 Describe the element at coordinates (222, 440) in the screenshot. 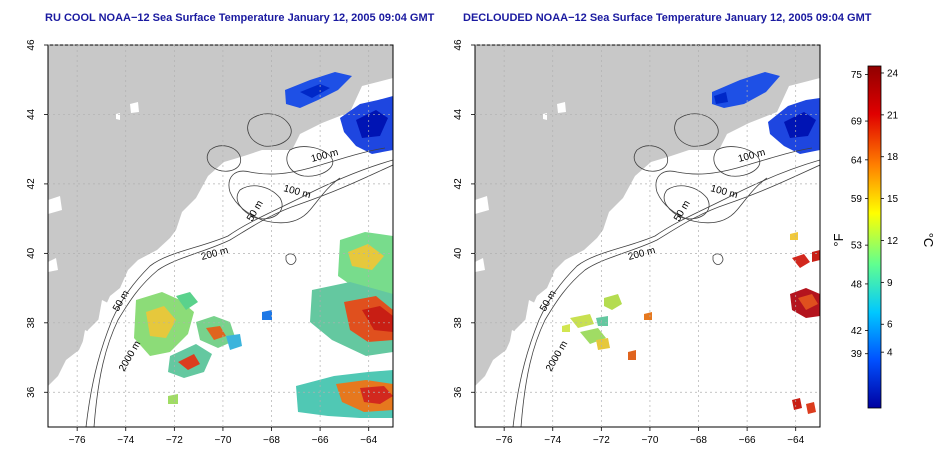

I see `left-x-tick-label: −70` at that location.